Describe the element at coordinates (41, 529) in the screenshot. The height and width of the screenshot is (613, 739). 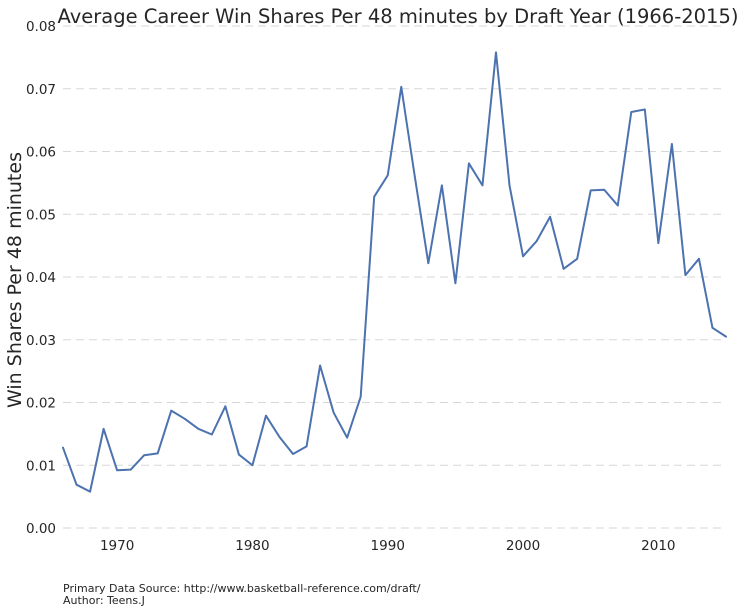
I see `y-tick-label: 0.00` at that location.